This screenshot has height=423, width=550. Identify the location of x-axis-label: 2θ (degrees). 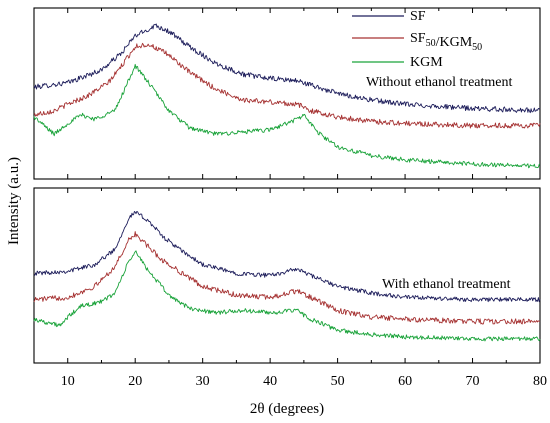
(287, 409).